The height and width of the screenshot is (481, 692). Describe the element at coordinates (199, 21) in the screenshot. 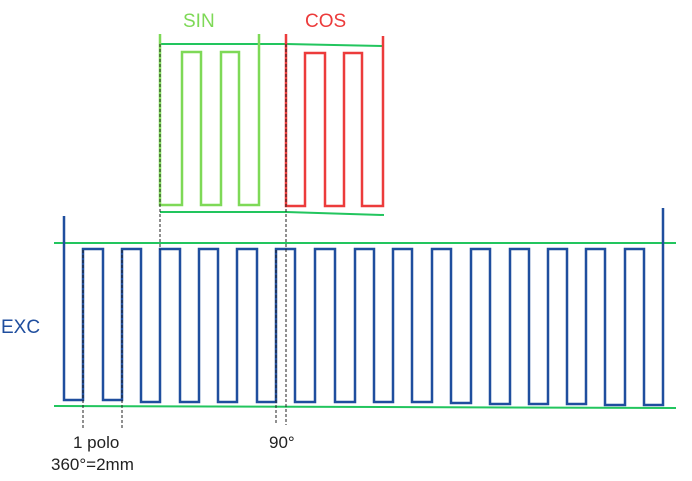

I see `sin-label: SIN` at that location.